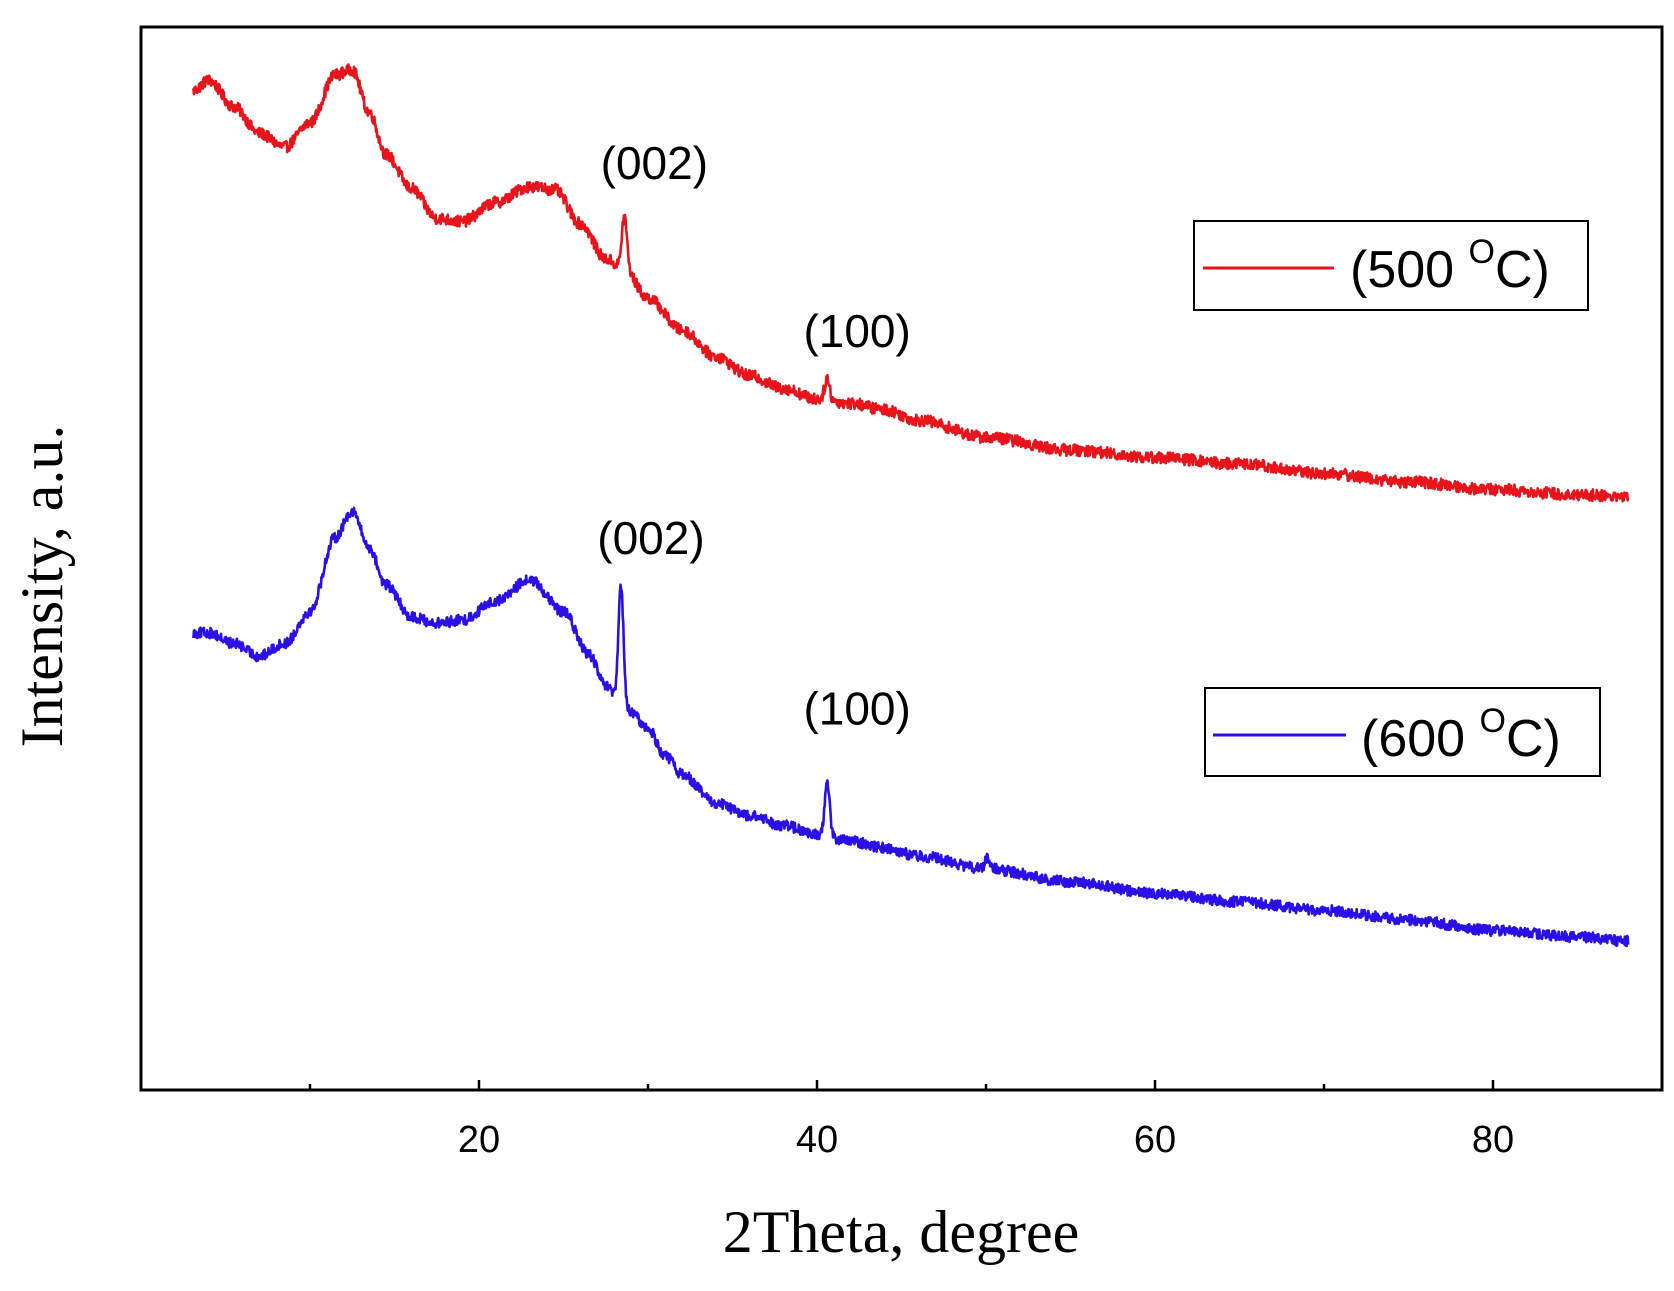 This screenshot has width=1674, height=1291. I want to click on legend-500-label: (500 OC), so click(1450, 266).